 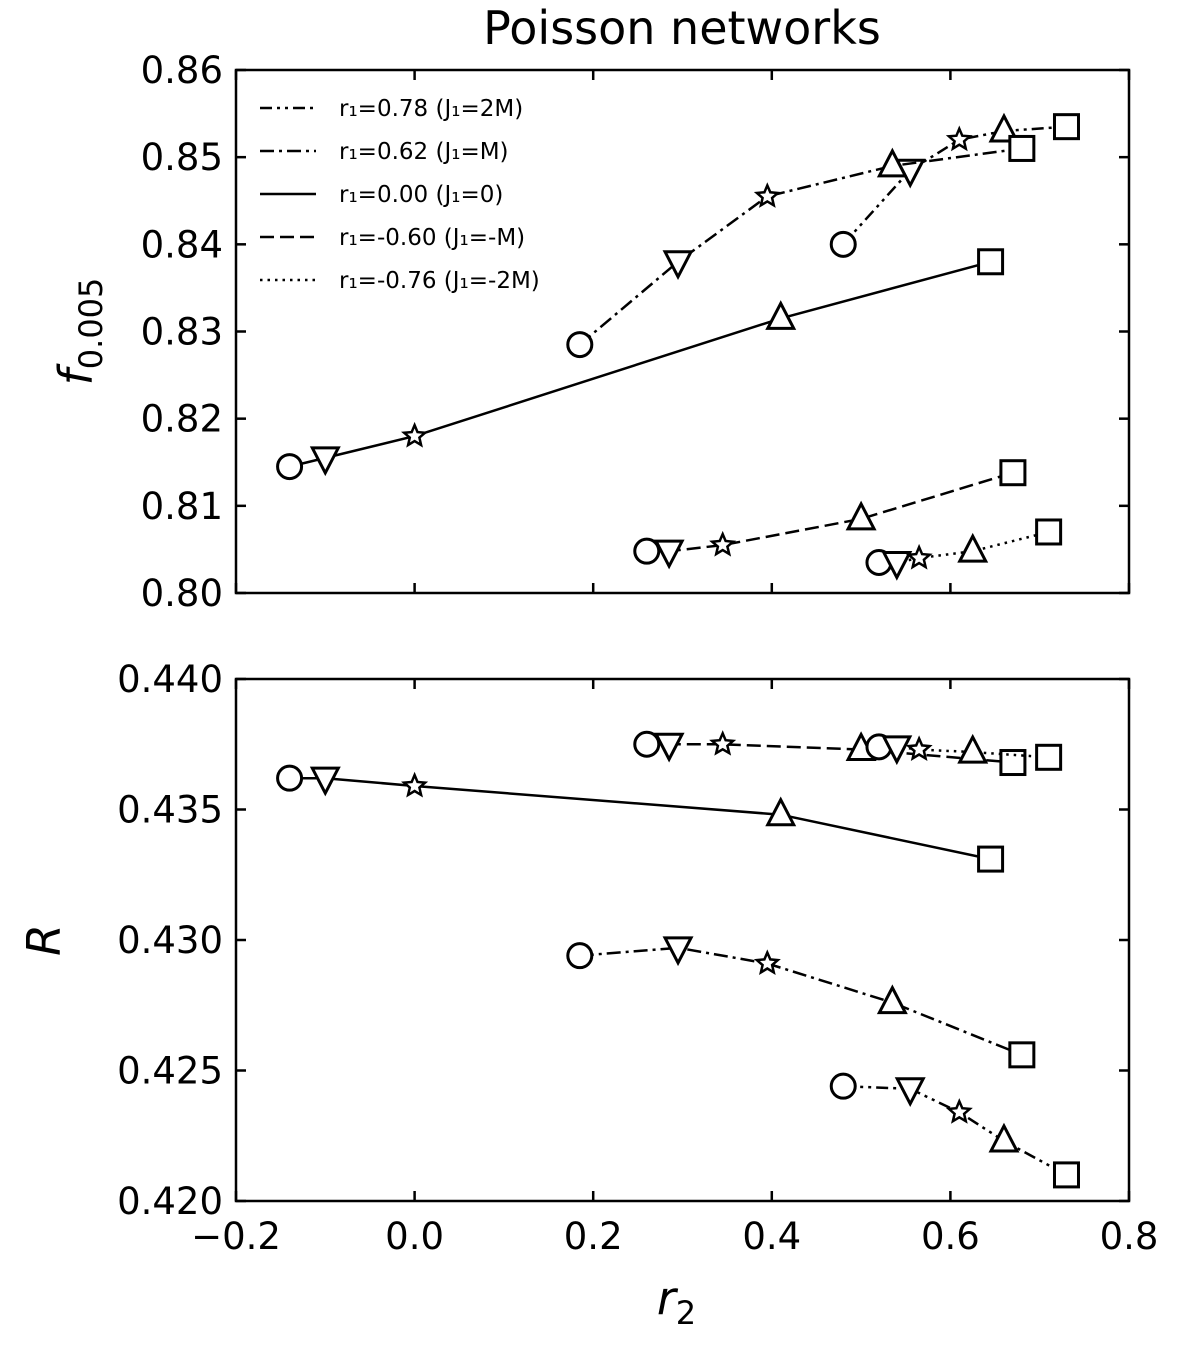 I want to click on y-tick-label: 0.85, so click(x=182, y=157).